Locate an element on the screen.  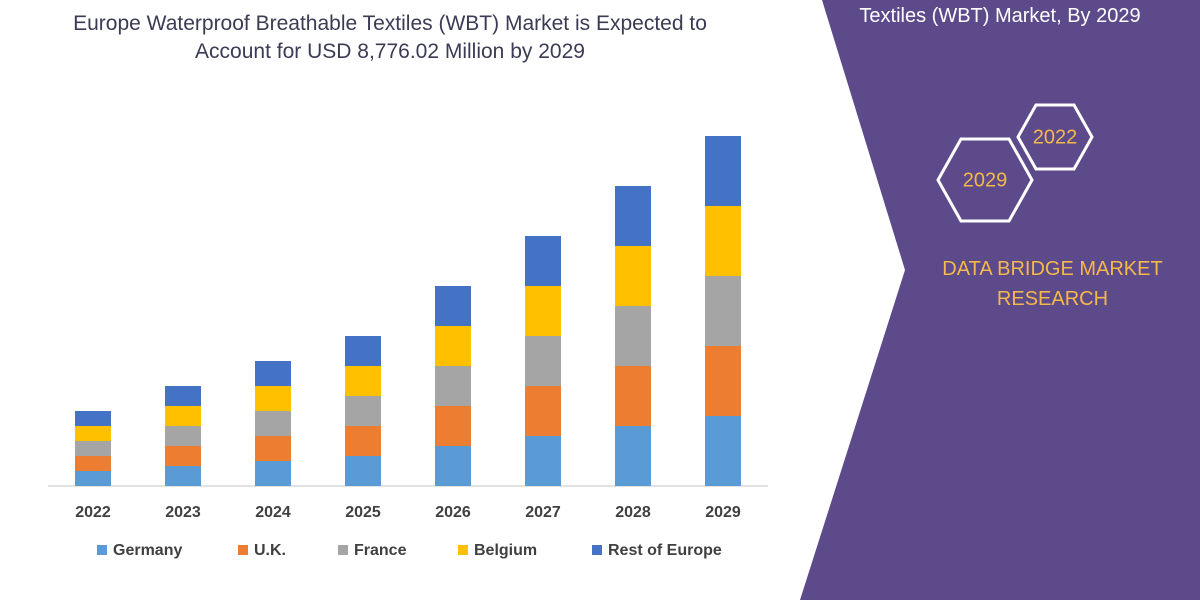
x-tick-label: 2026 is located at coordinates (453, 512).